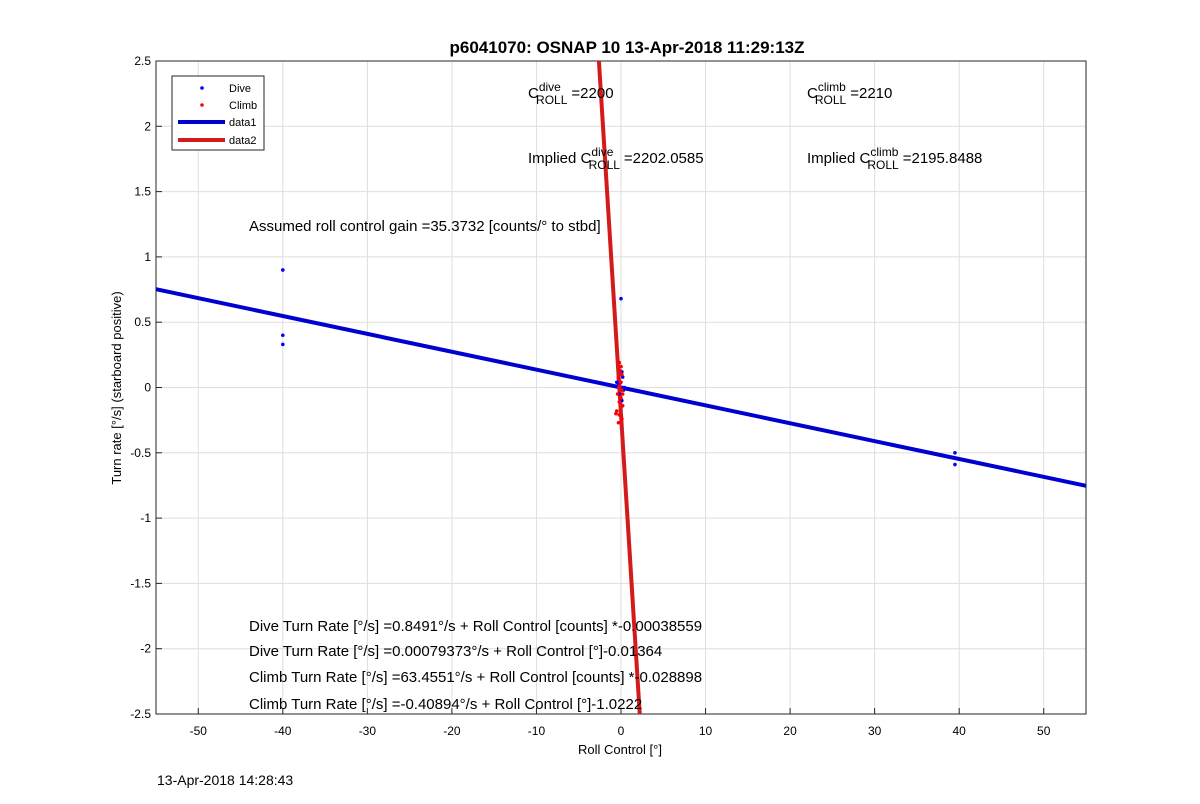 The width and height of the screenshot is (1200, 804). I want to click on y-tick-label: 2, so click(147, 126).